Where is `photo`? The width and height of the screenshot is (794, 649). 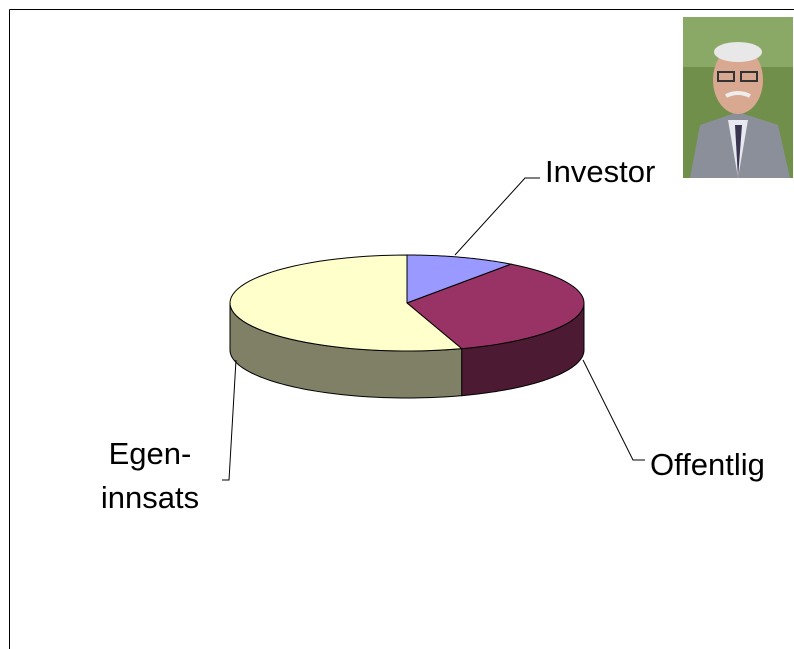 photo is located at coordinates (738, 97).